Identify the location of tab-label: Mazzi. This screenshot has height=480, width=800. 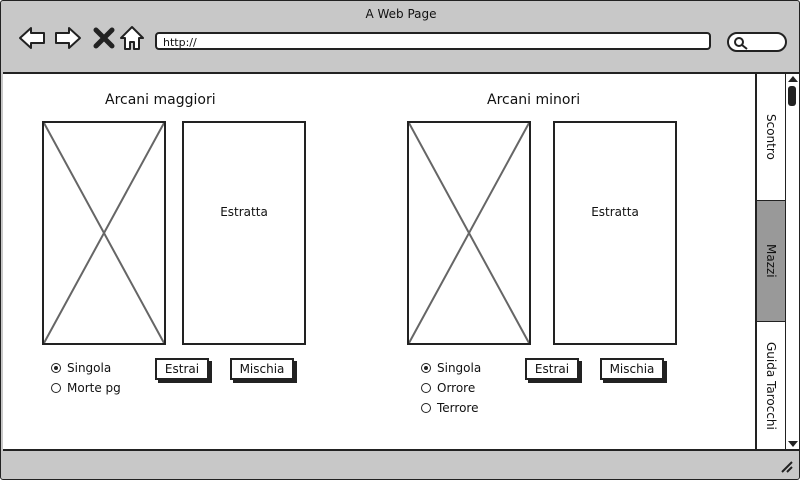
(771, 261).